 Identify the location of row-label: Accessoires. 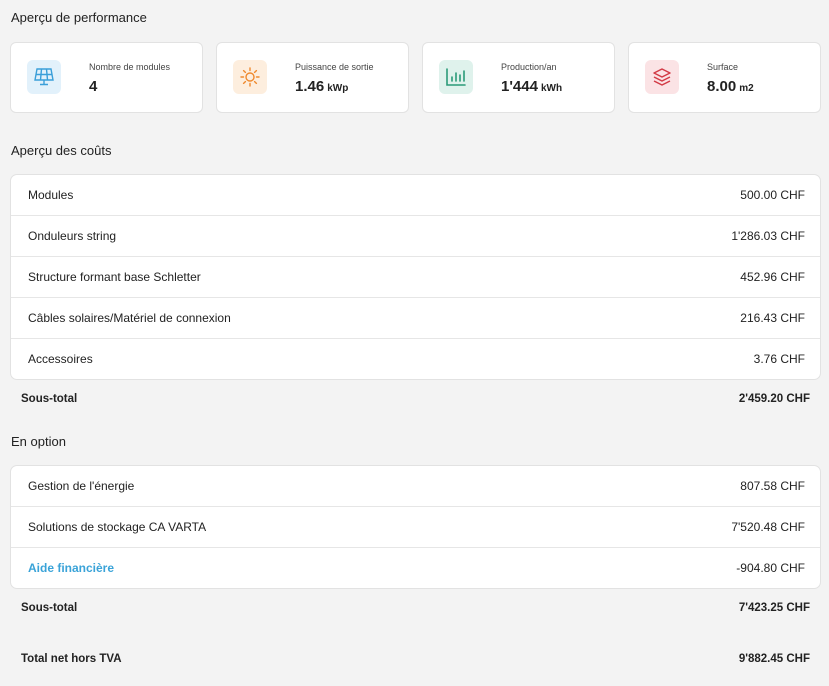
(60, 359).